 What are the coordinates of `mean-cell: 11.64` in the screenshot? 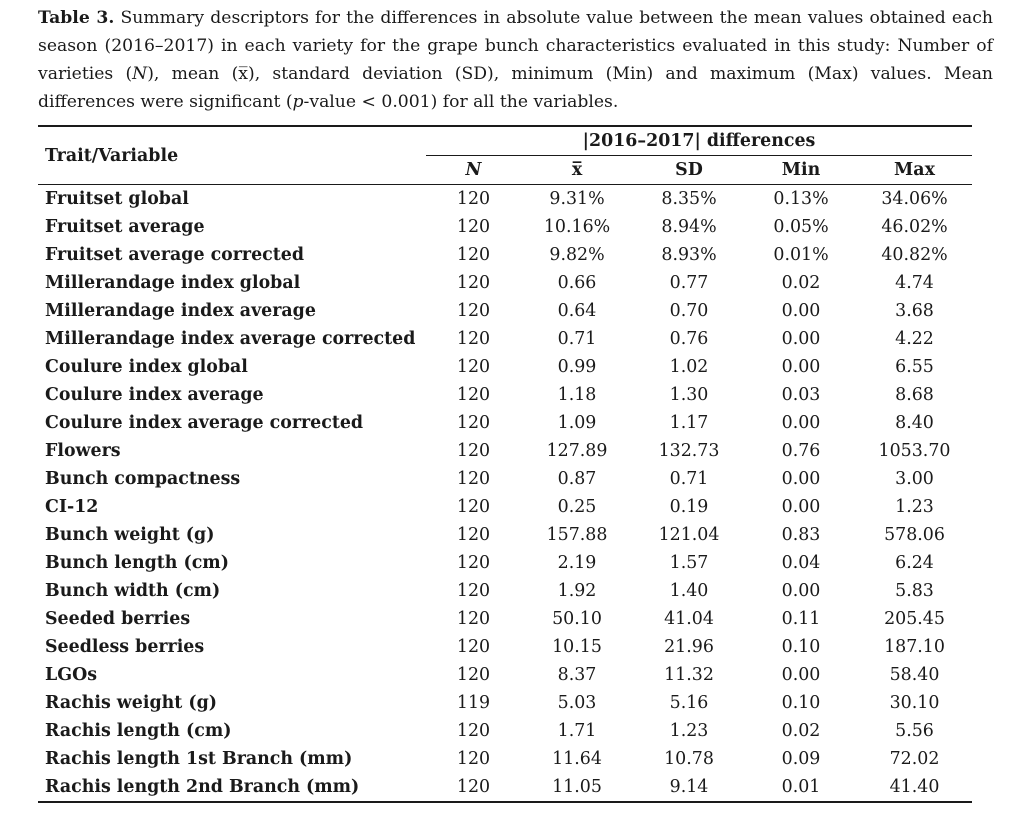 It's located at (577, 759).